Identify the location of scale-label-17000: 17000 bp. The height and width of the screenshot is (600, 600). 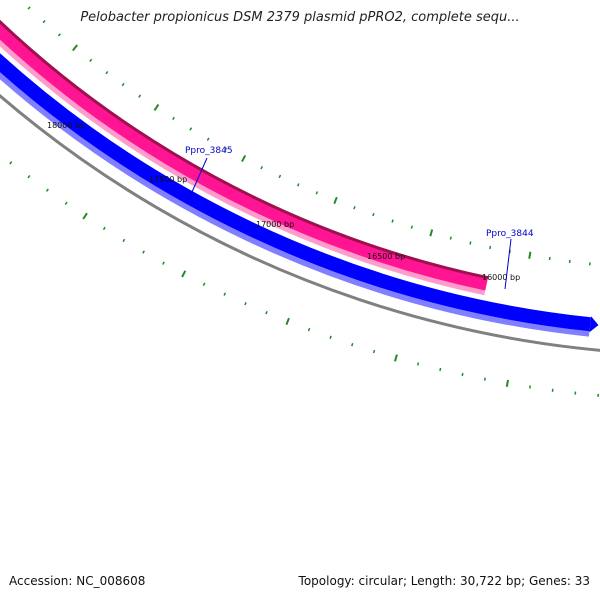
(275, 224).